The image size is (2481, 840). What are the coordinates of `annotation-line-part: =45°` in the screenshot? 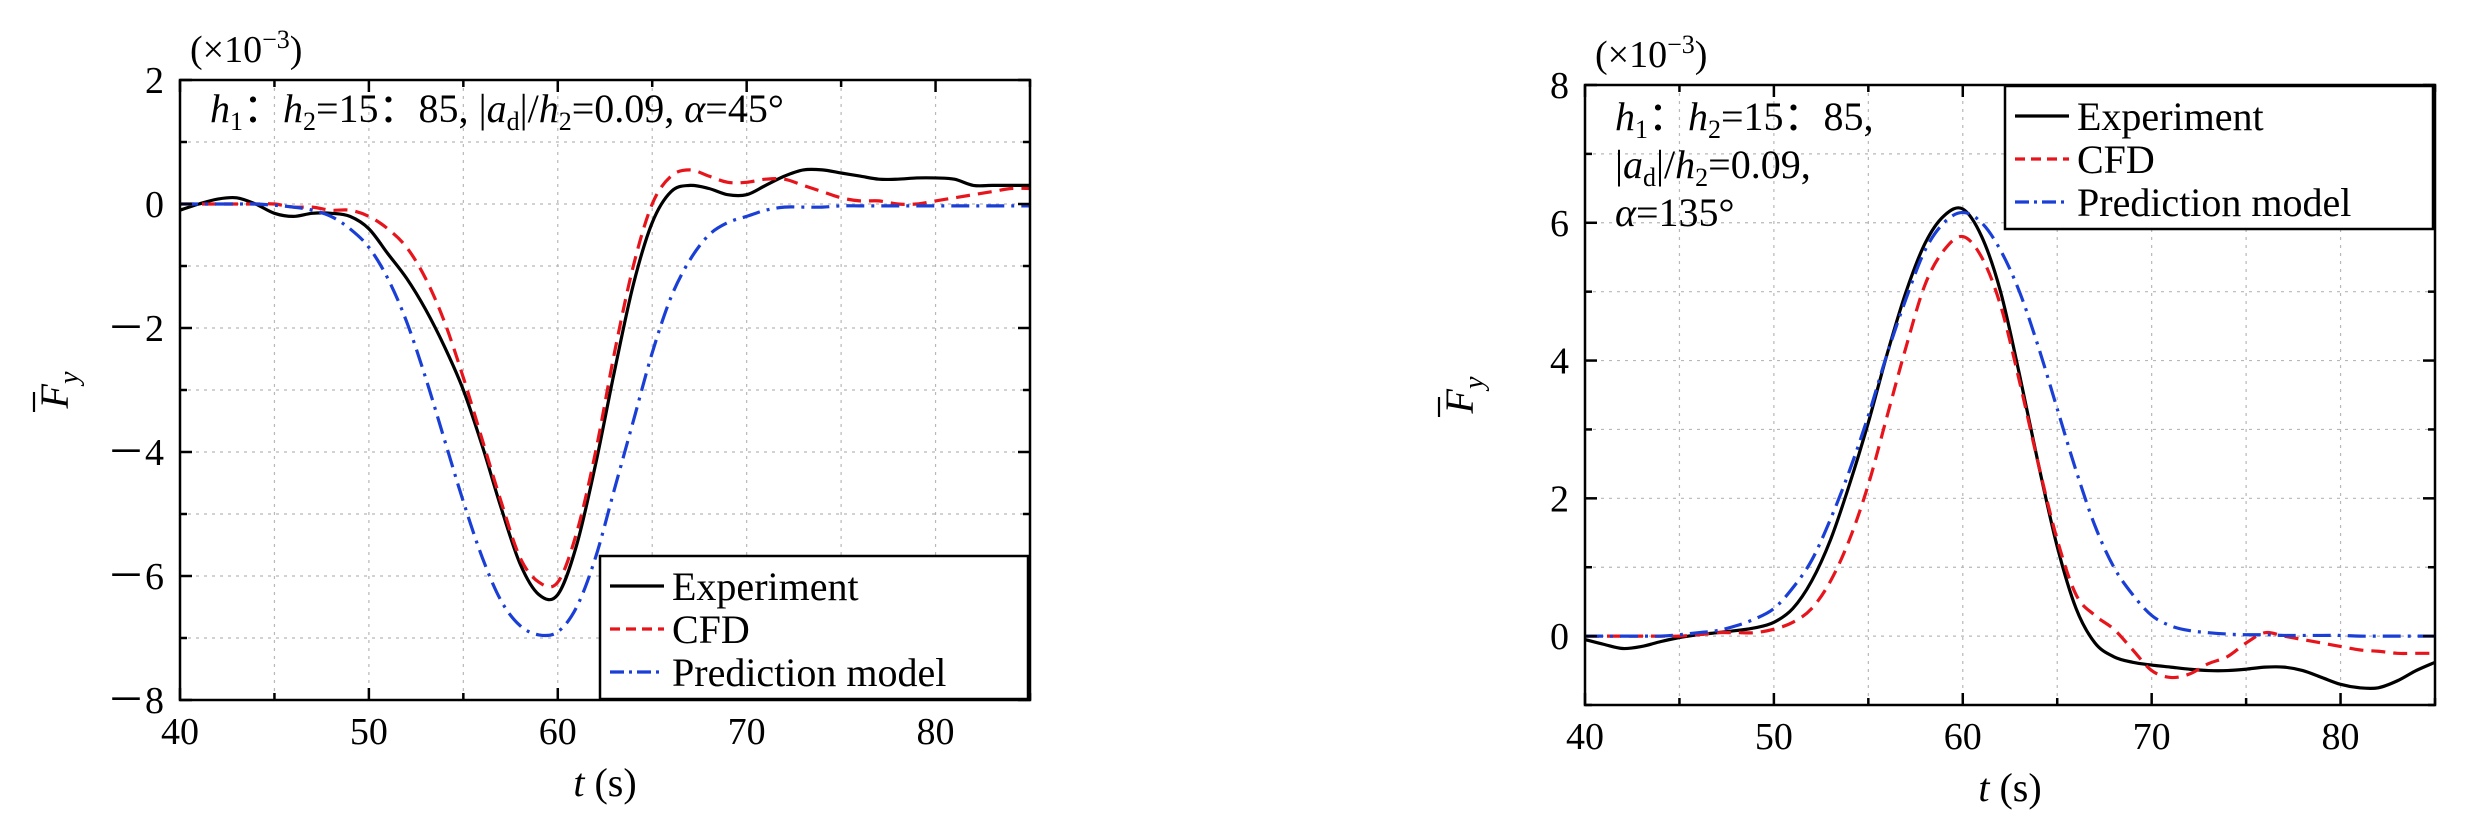 It's located at (744, 108).